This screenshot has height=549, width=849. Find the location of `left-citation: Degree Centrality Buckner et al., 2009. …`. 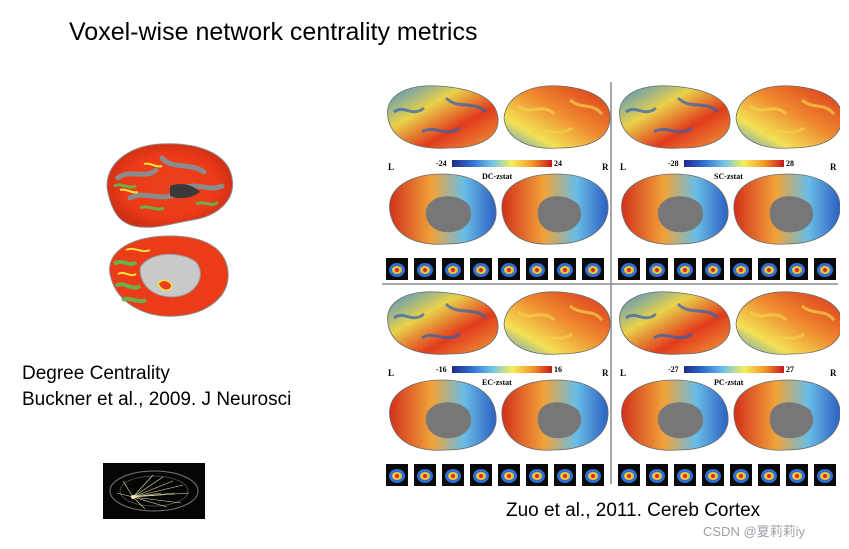

left-citation: Degree Centrality Buckner et al., 2009. … is located at coordinates (156, 387).